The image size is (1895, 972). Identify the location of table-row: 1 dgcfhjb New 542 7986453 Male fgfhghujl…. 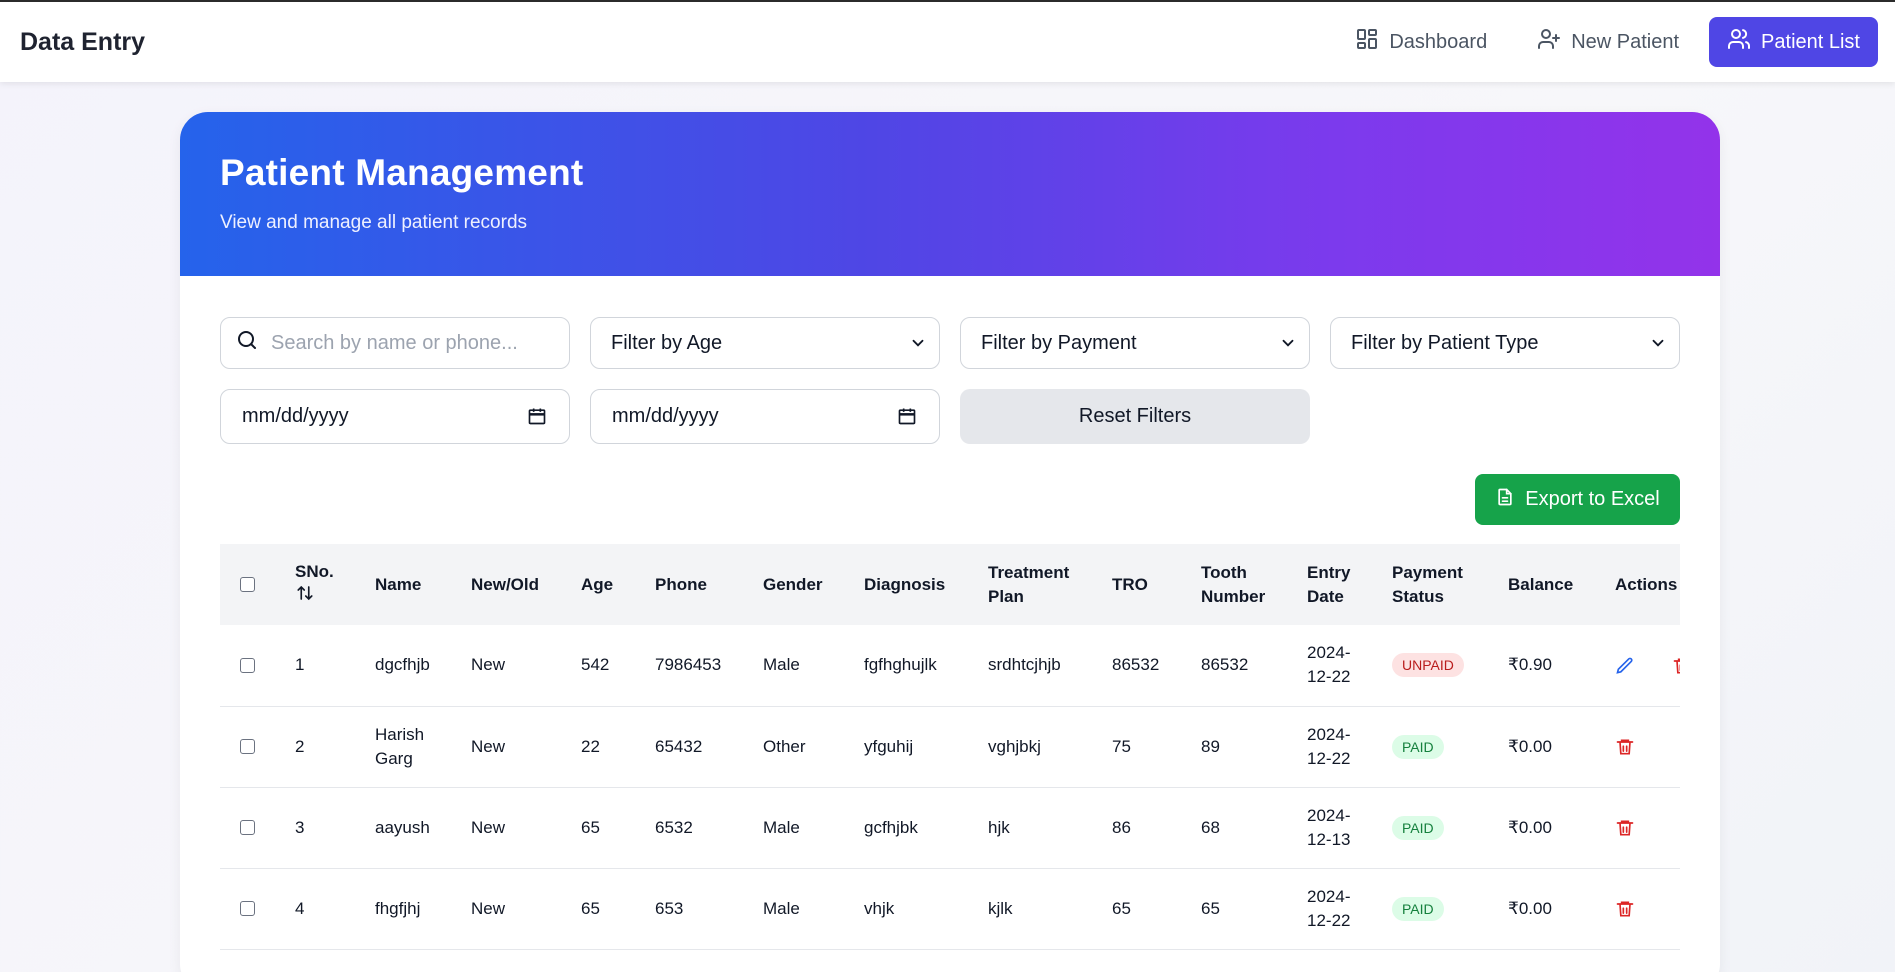
(950, 665).